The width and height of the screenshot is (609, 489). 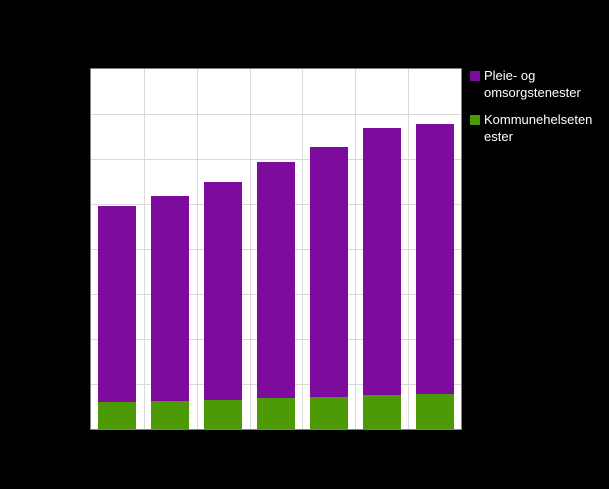 I want to click on legend-item-kommunehelsetenester: Kommunehelsetenester, so click(x=538, y=129).